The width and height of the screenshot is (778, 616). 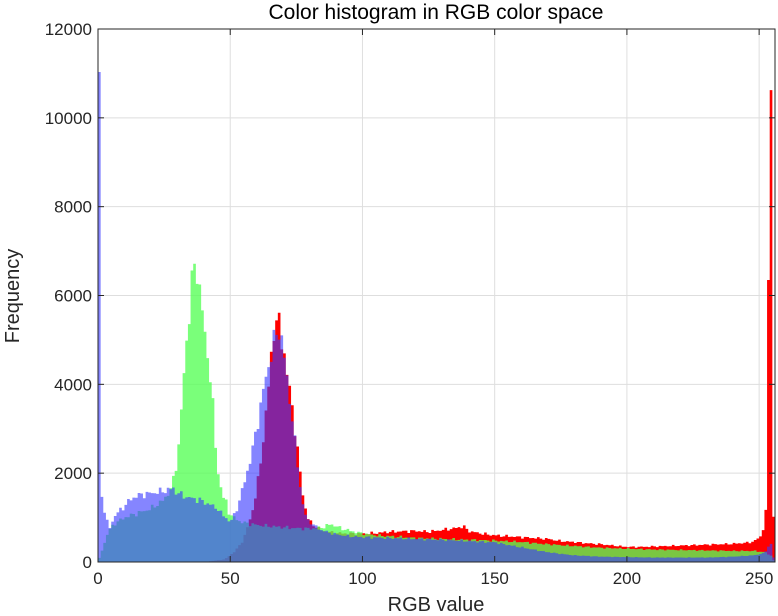 What do you see at coordinates (13, 296) in the screenshot?
I see `y-axis-title: Frequency` at bounding box center [13, 296].